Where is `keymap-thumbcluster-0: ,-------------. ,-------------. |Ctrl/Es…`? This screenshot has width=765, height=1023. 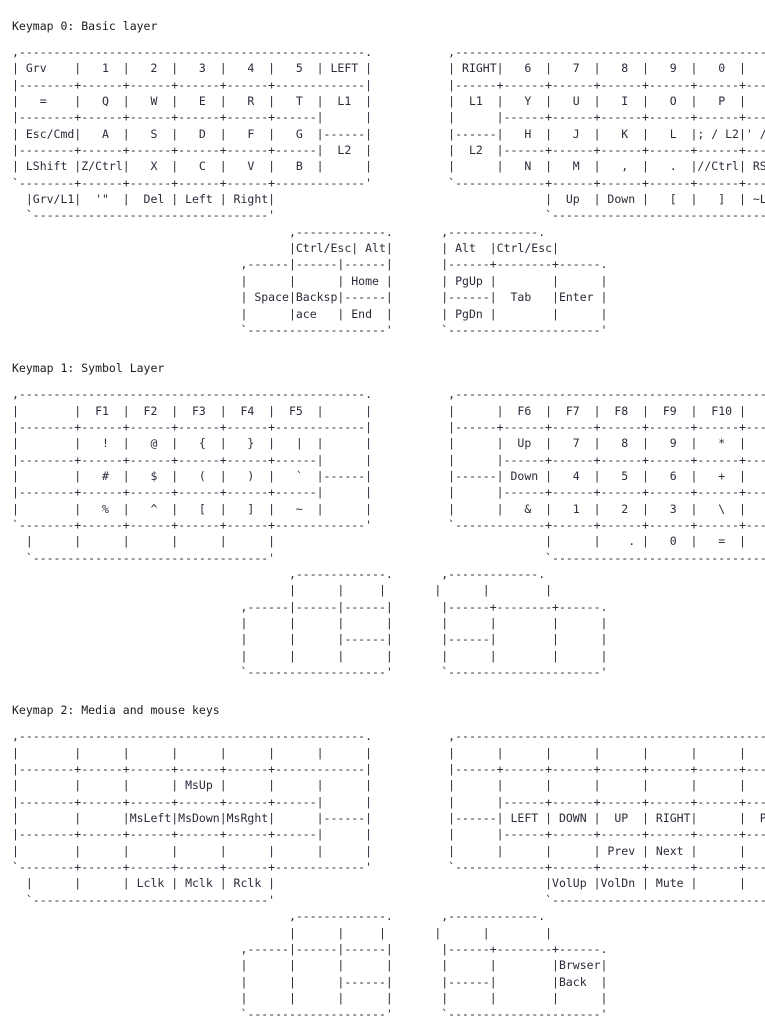
keymap-thumbcluster-0: ,-------------. ,-------------. |Ctrl/Es… is located at coordinates (424, 280).